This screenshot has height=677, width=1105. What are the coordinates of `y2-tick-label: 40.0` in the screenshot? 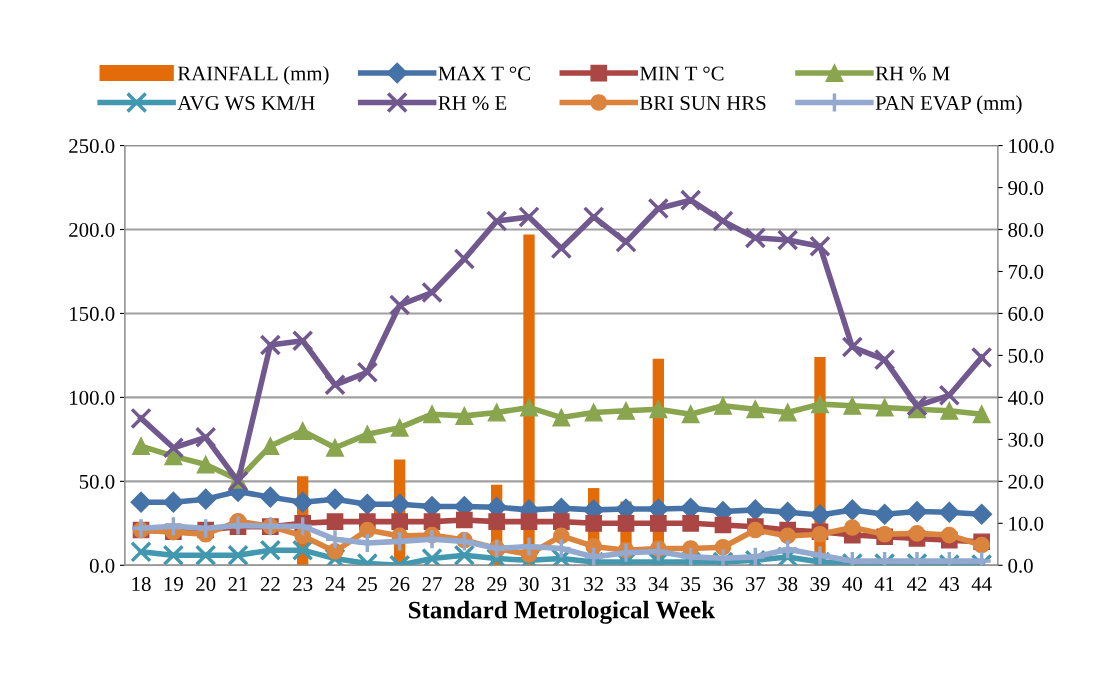 It's located at (1025, 397).